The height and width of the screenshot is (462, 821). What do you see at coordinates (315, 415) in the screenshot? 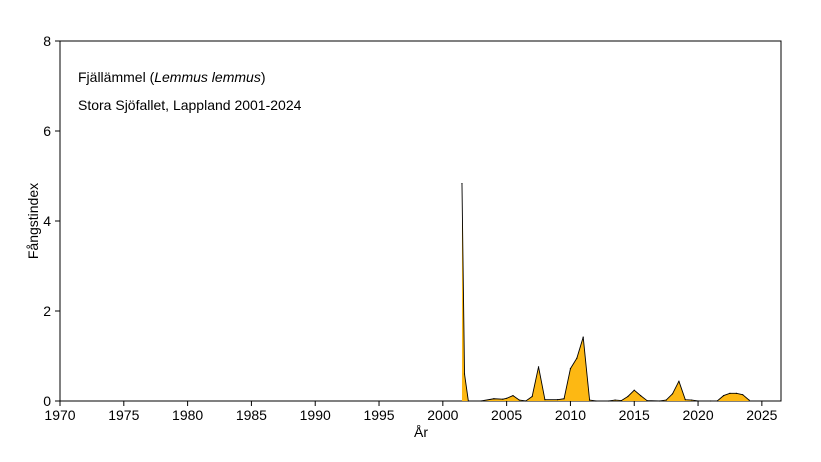
I see `x-tick-label: 1990` at bounding box center [315, 415].